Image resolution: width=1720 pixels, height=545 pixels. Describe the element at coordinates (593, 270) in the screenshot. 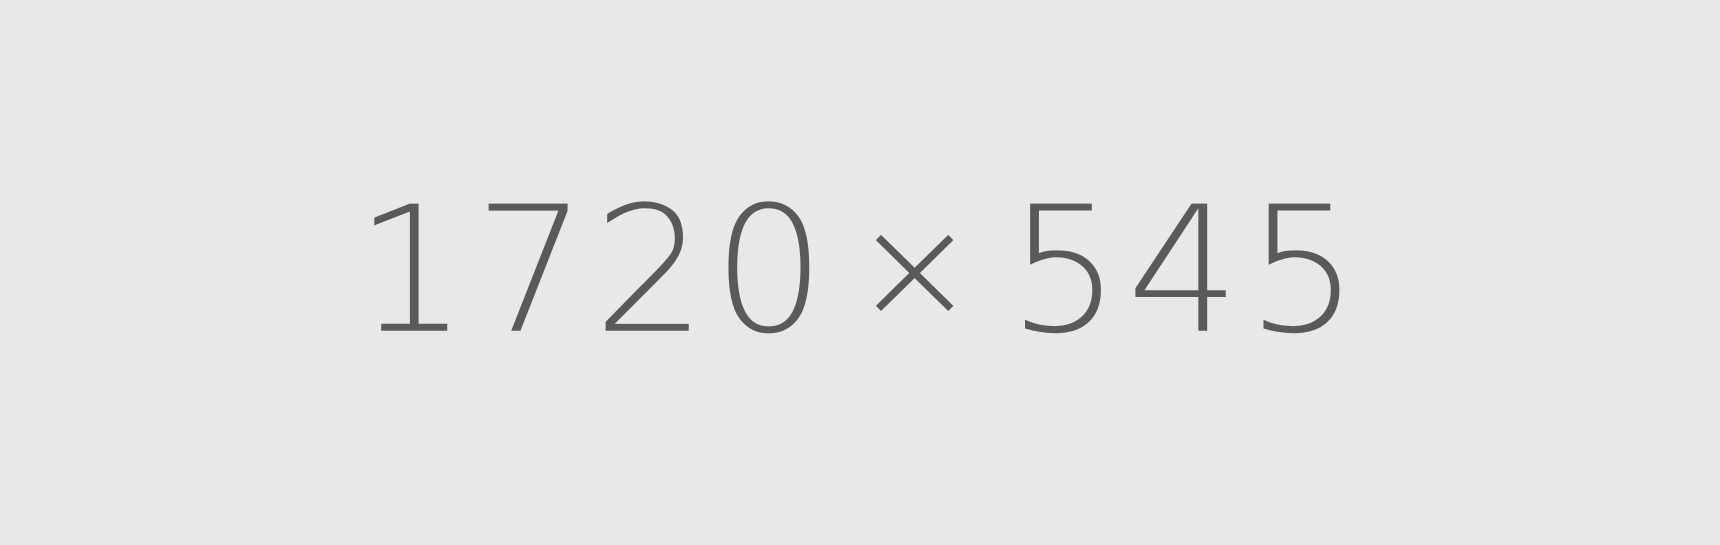

I see `width-value: 1720` at that location.